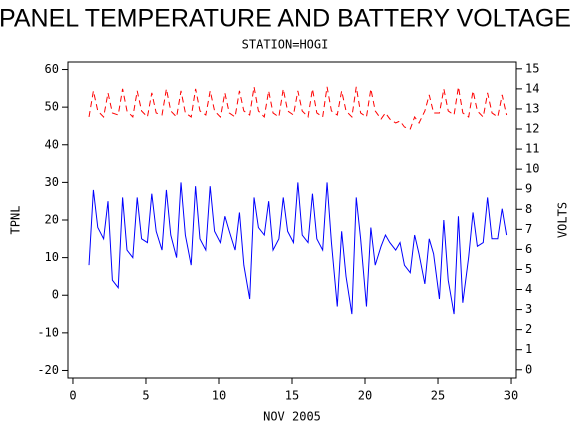 The height and width of the screenshot is (430, 570). What do you see at coordinates (365, 396) in the screenshot?
I see `x-tick-label: 20` at bounding box center [365, 396].